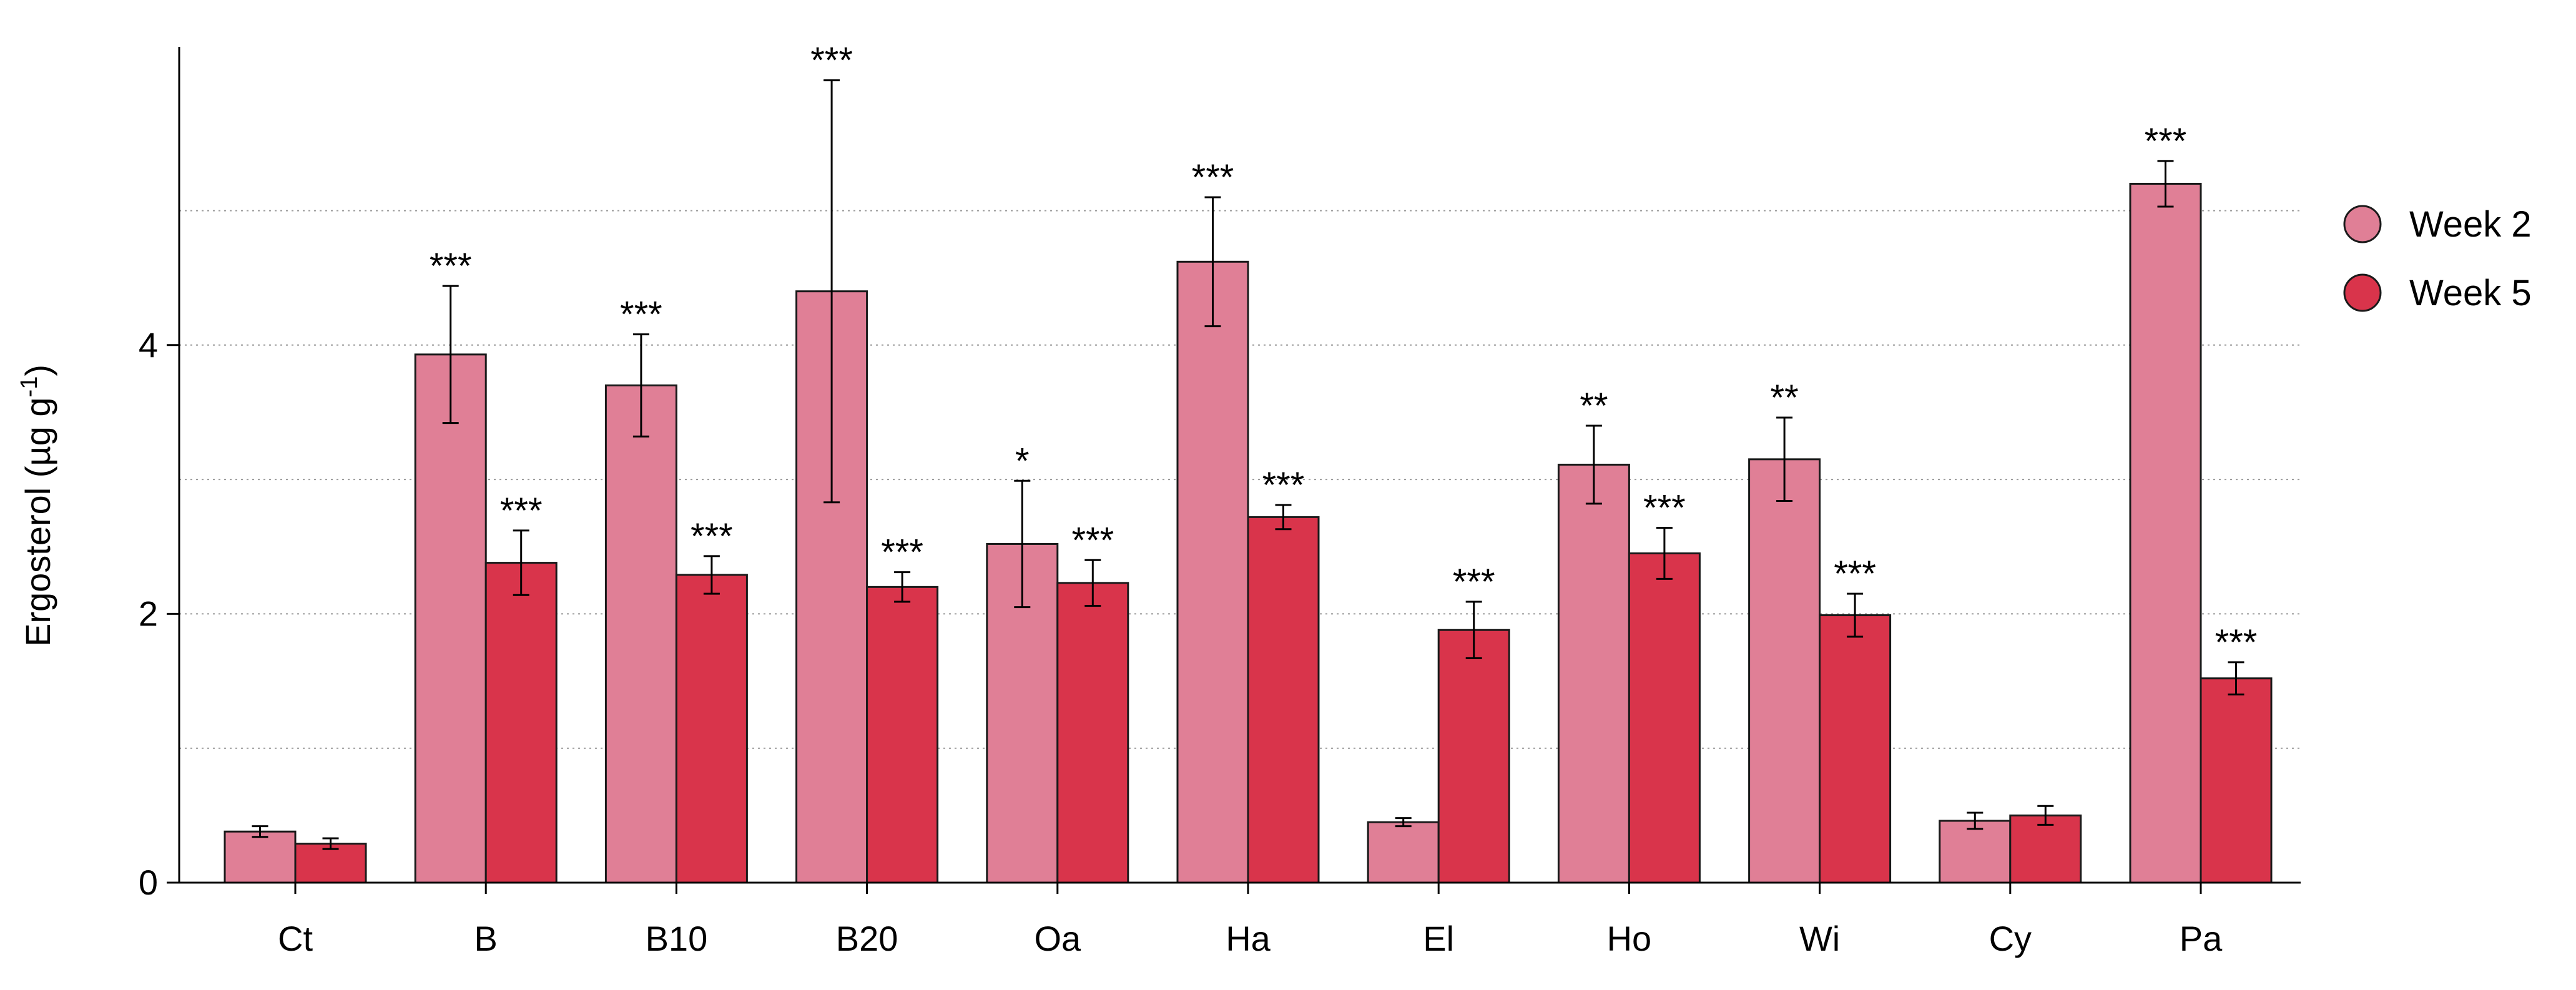 This screenshot has height=990, width=2576. I want to click on y-tick-label: 0, so click(148, 882).